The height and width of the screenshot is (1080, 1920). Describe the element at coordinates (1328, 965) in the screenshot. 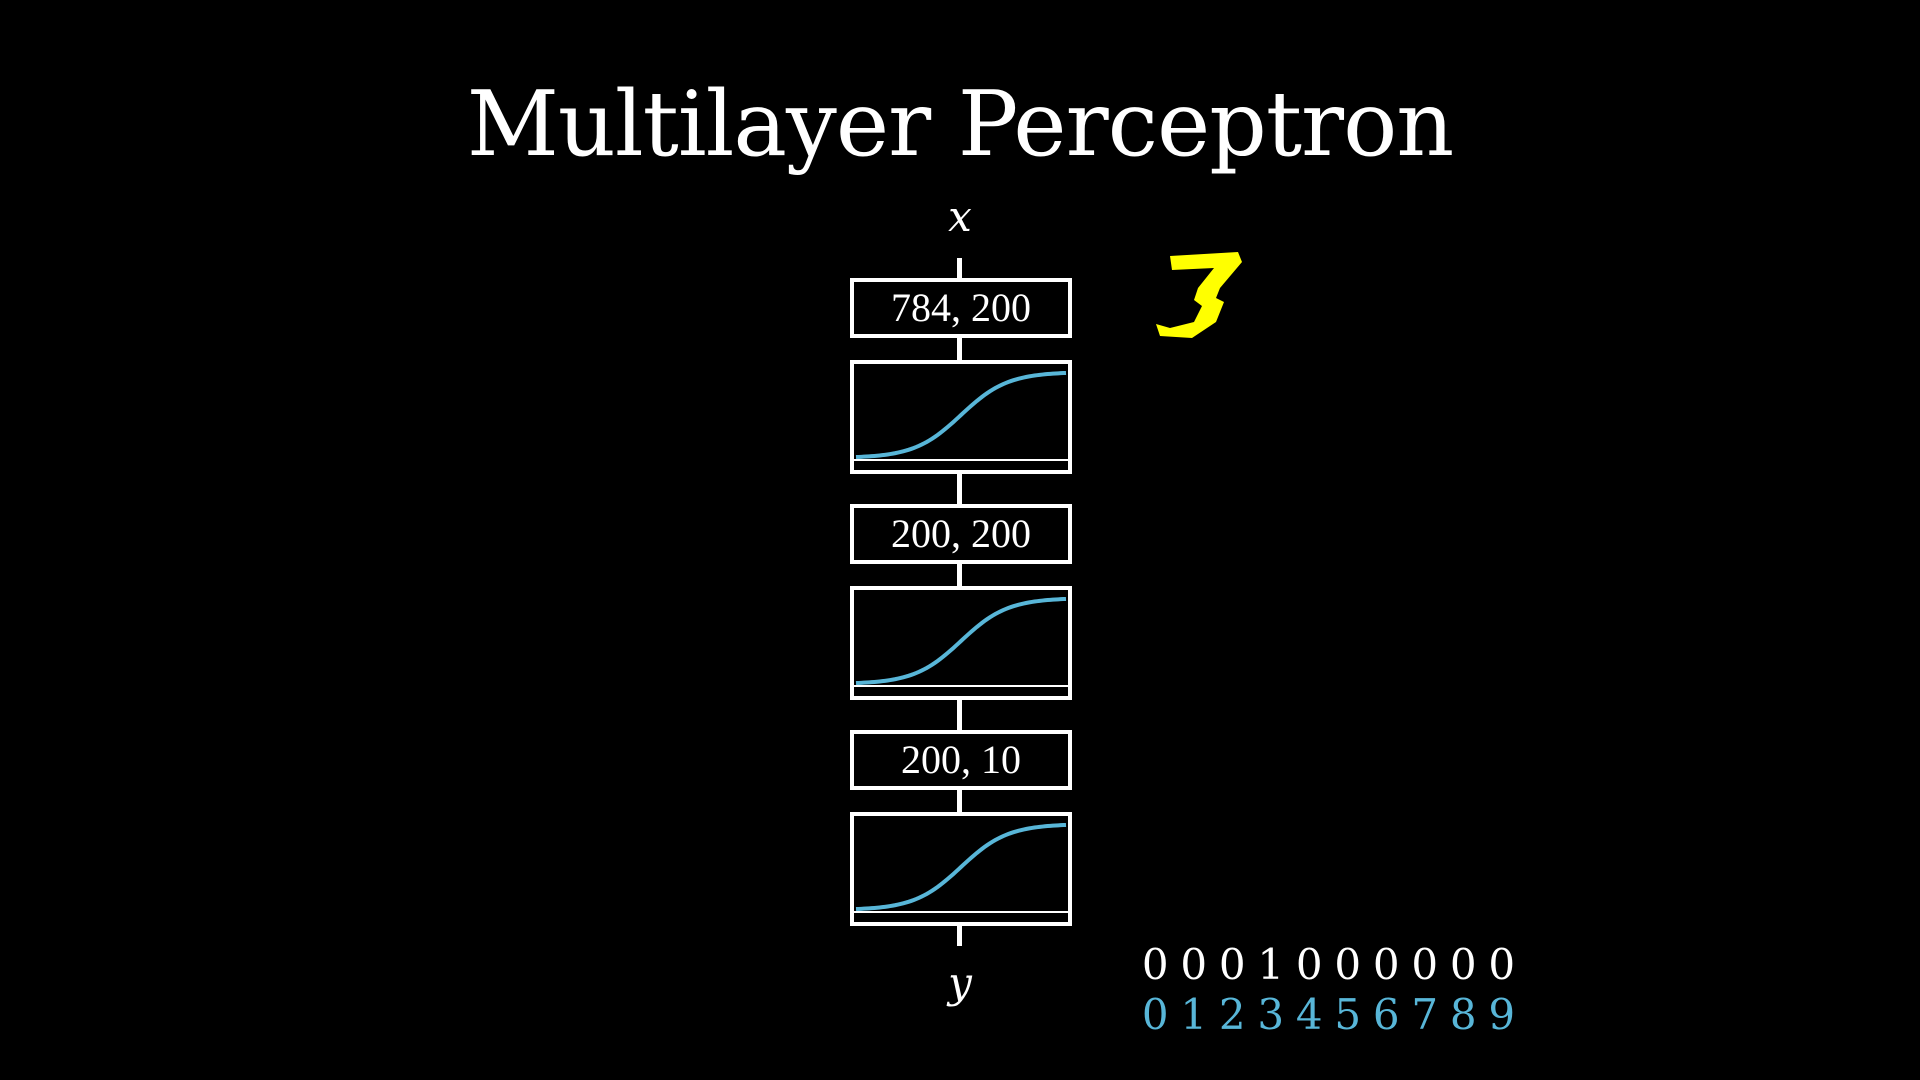

I see `output-vector: 0 0 0 1 0 0 0 0 0 0` at that location.